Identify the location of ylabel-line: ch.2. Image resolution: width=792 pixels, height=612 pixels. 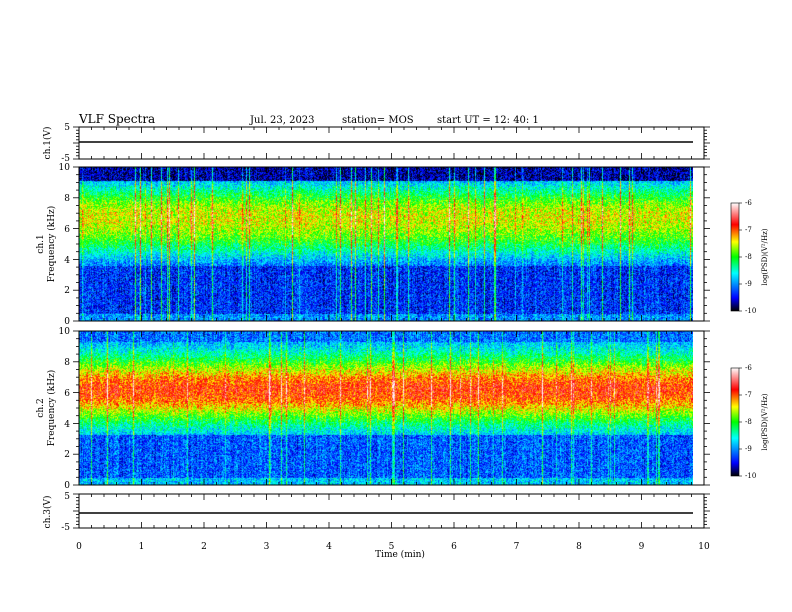
(41, 407).